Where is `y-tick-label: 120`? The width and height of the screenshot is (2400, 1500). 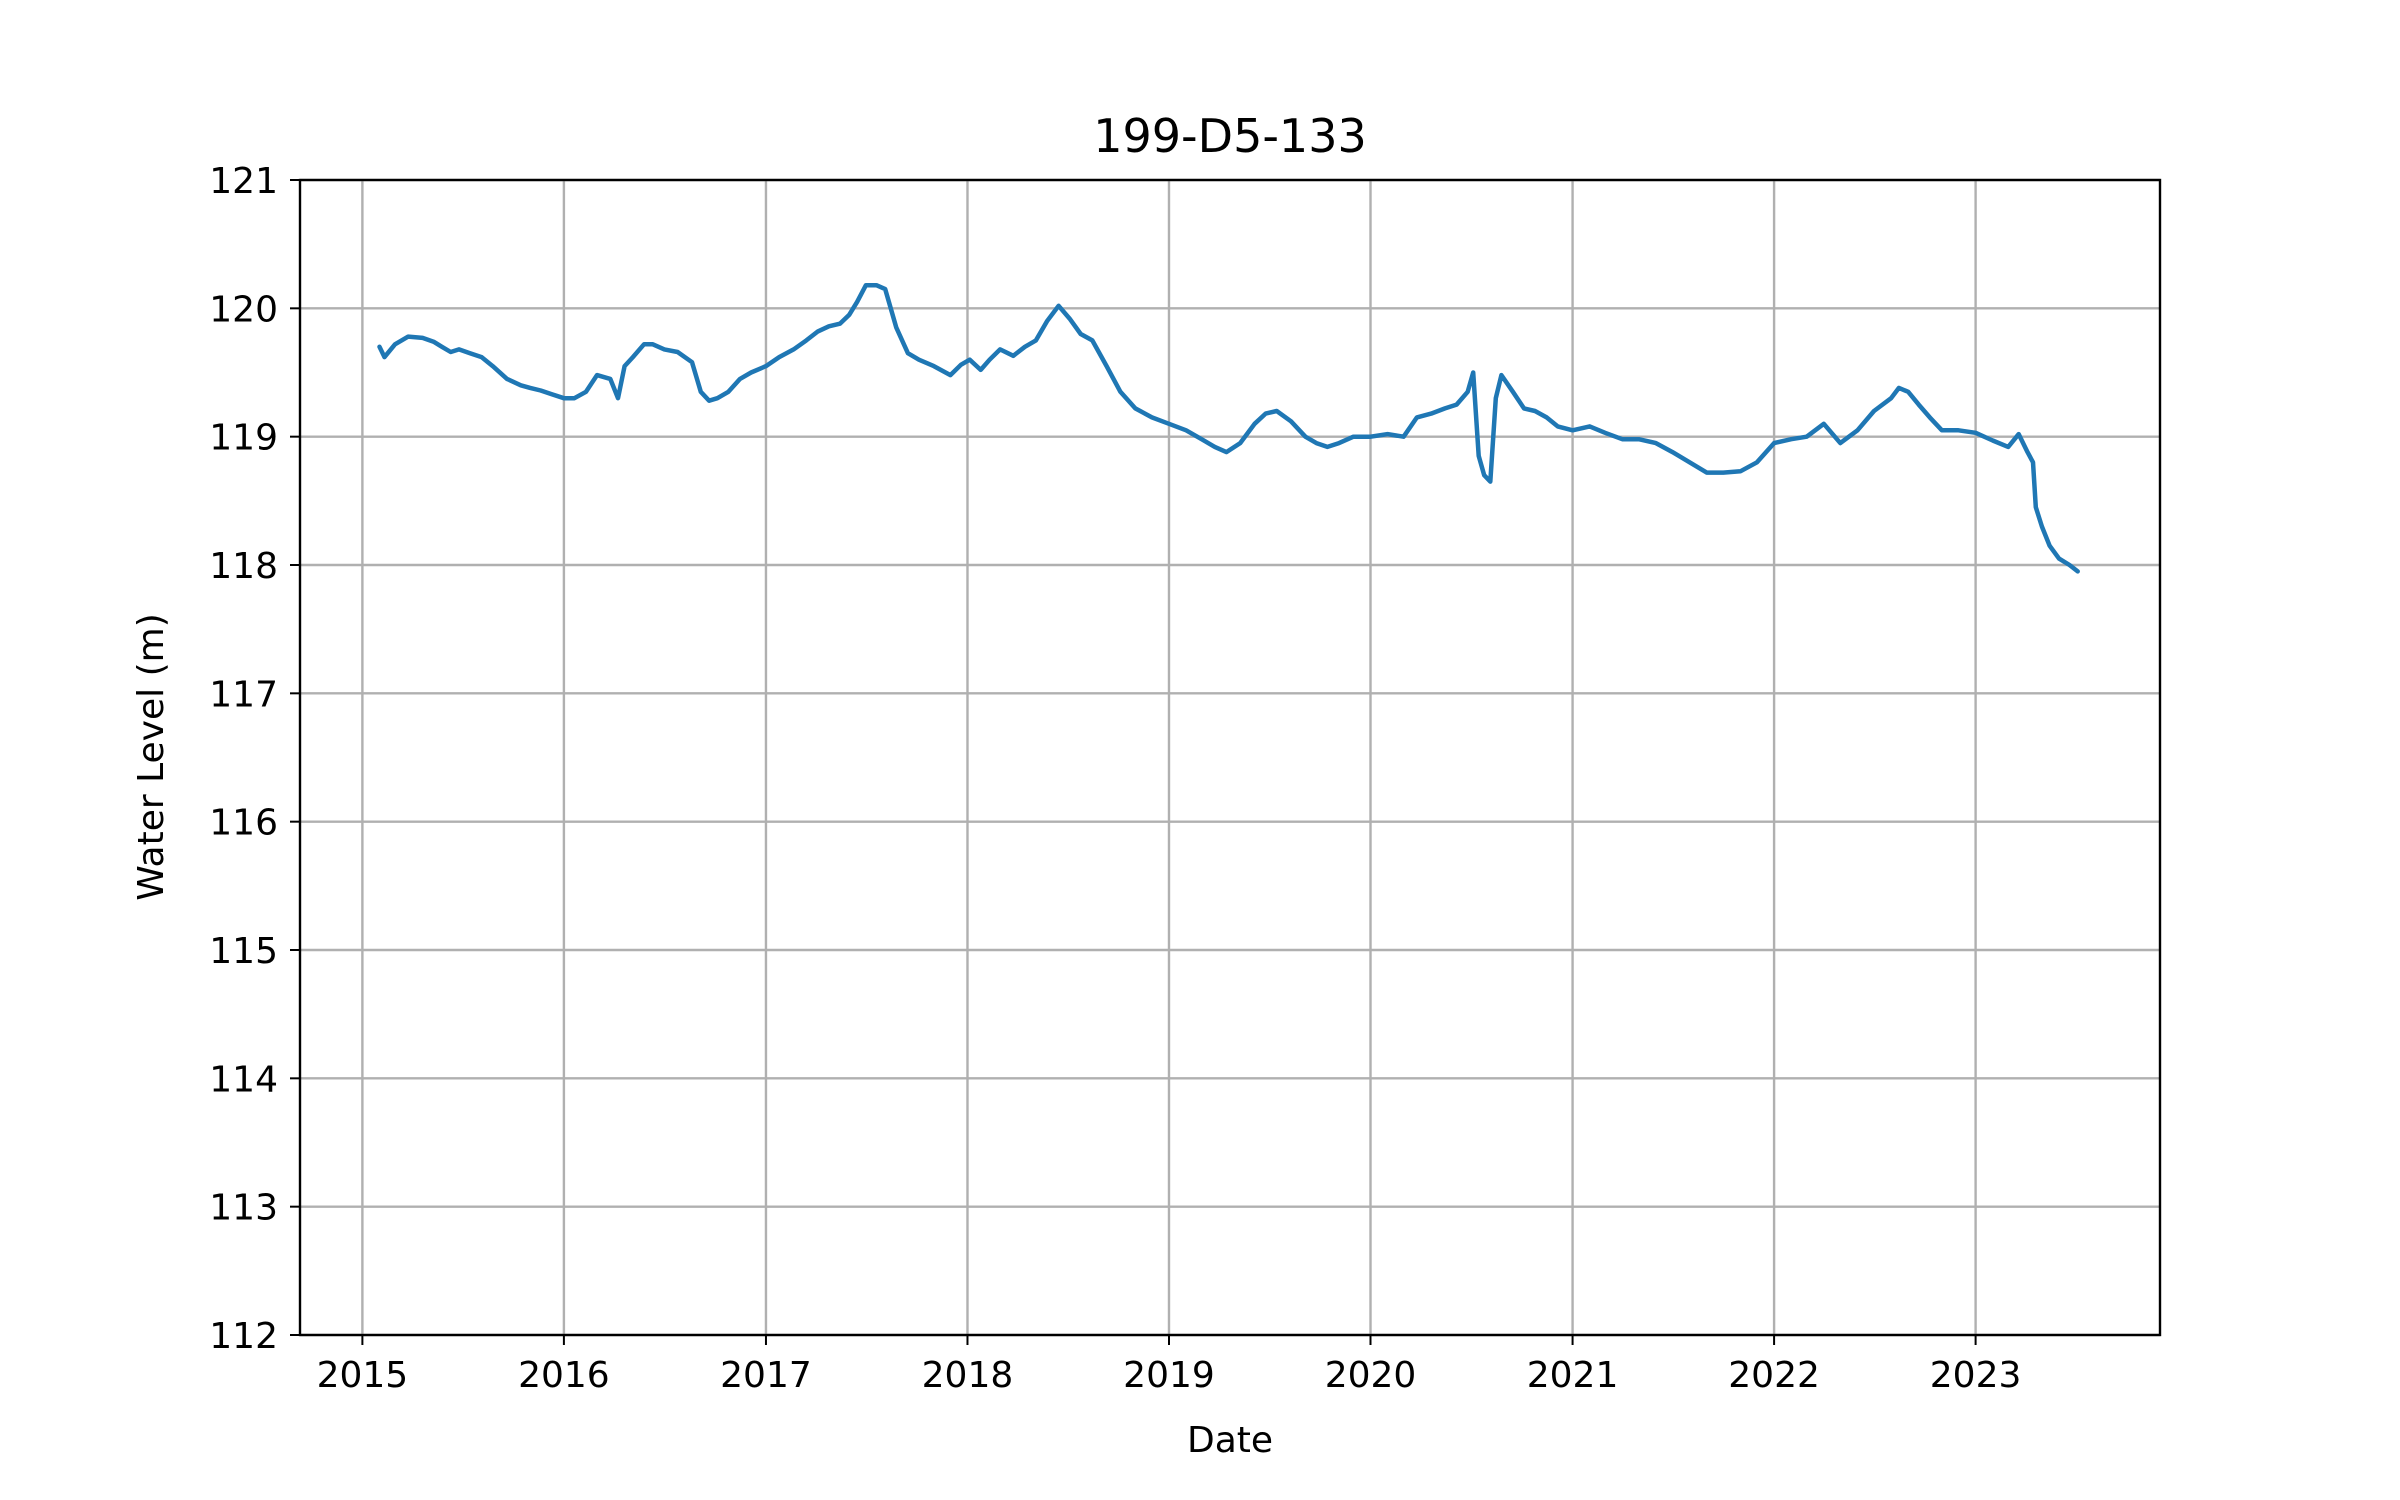 y-tick-label: 120 is located at coordinates (243, 309).